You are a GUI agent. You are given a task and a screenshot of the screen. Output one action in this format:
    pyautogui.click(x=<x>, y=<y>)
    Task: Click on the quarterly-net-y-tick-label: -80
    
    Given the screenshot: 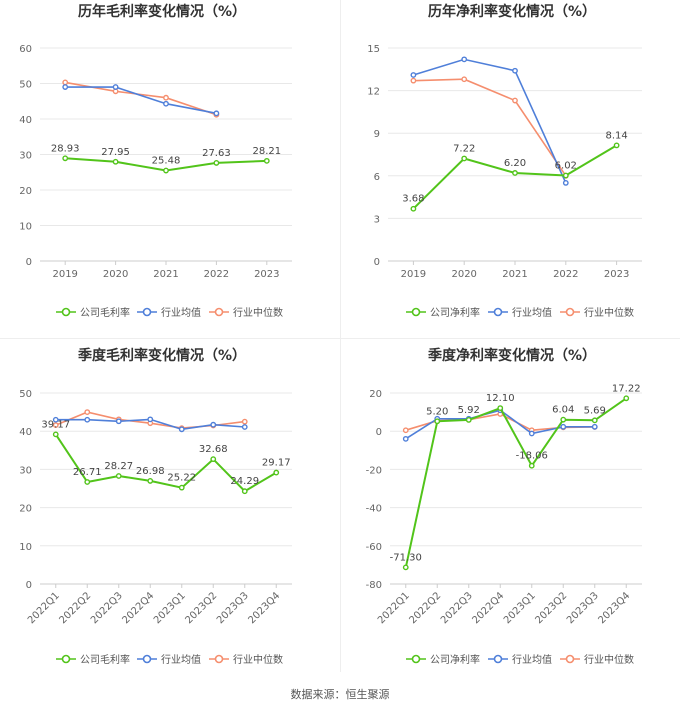 What is the action you would take?
    pyautogui.click(x=374, y=585)
    